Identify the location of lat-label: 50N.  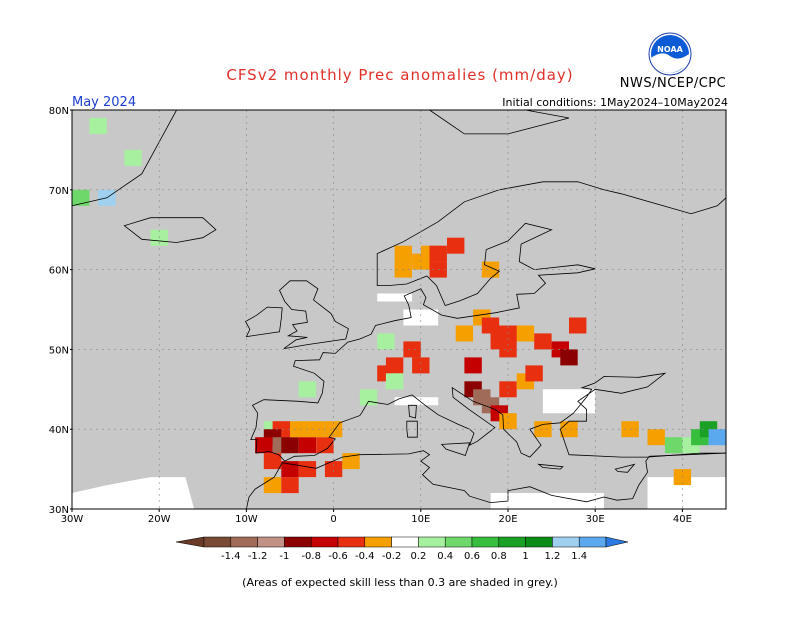
(59, 350).